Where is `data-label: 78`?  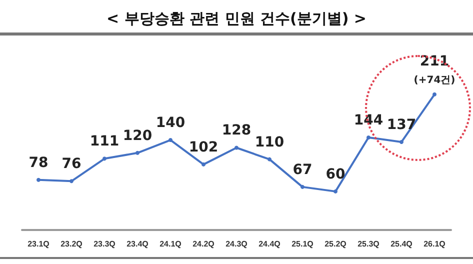 data-label: 78 is located at coordinates (38, 162).